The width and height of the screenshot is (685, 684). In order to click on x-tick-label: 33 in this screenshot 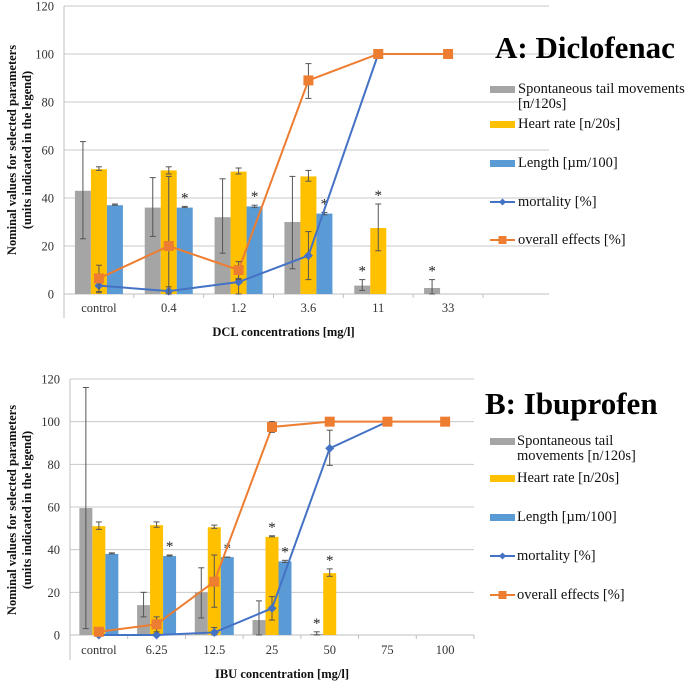, I will do `click(448, 308)`.